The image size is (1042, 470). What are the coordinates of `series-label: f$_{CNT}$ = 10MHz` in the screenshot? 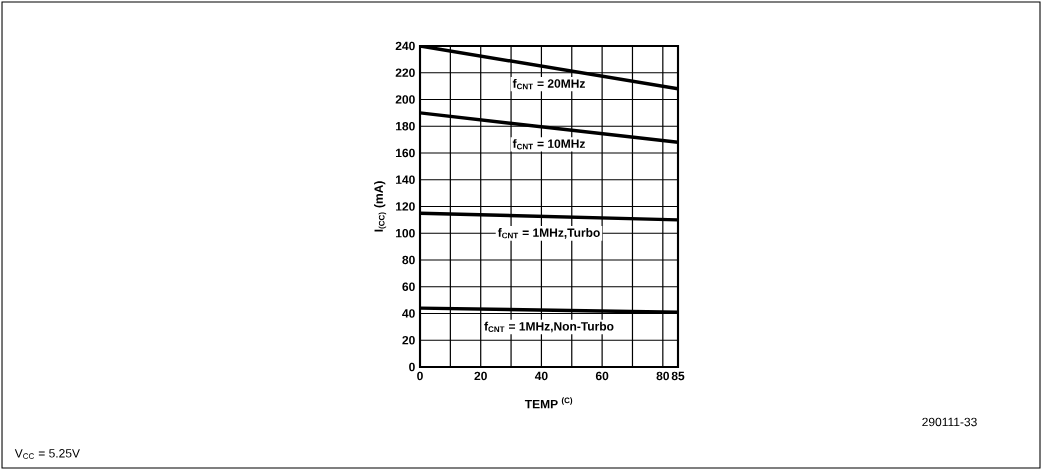 It's located at (548, 144).